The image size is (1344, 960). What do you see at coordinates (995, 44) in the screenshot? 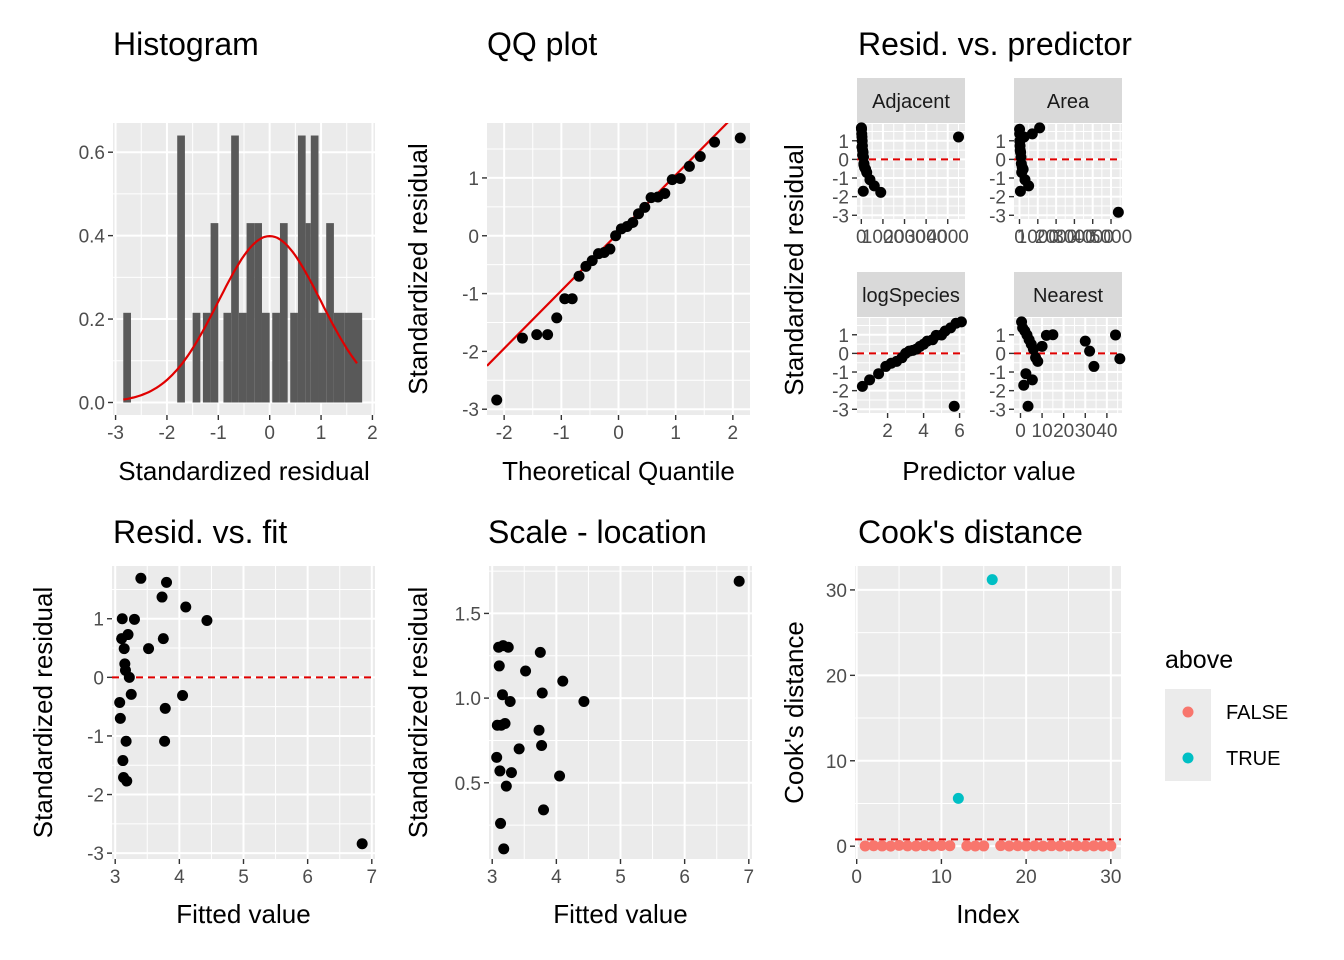
I see `chart-title: Resid. vs. predictor` at bounding box center [995, 44].